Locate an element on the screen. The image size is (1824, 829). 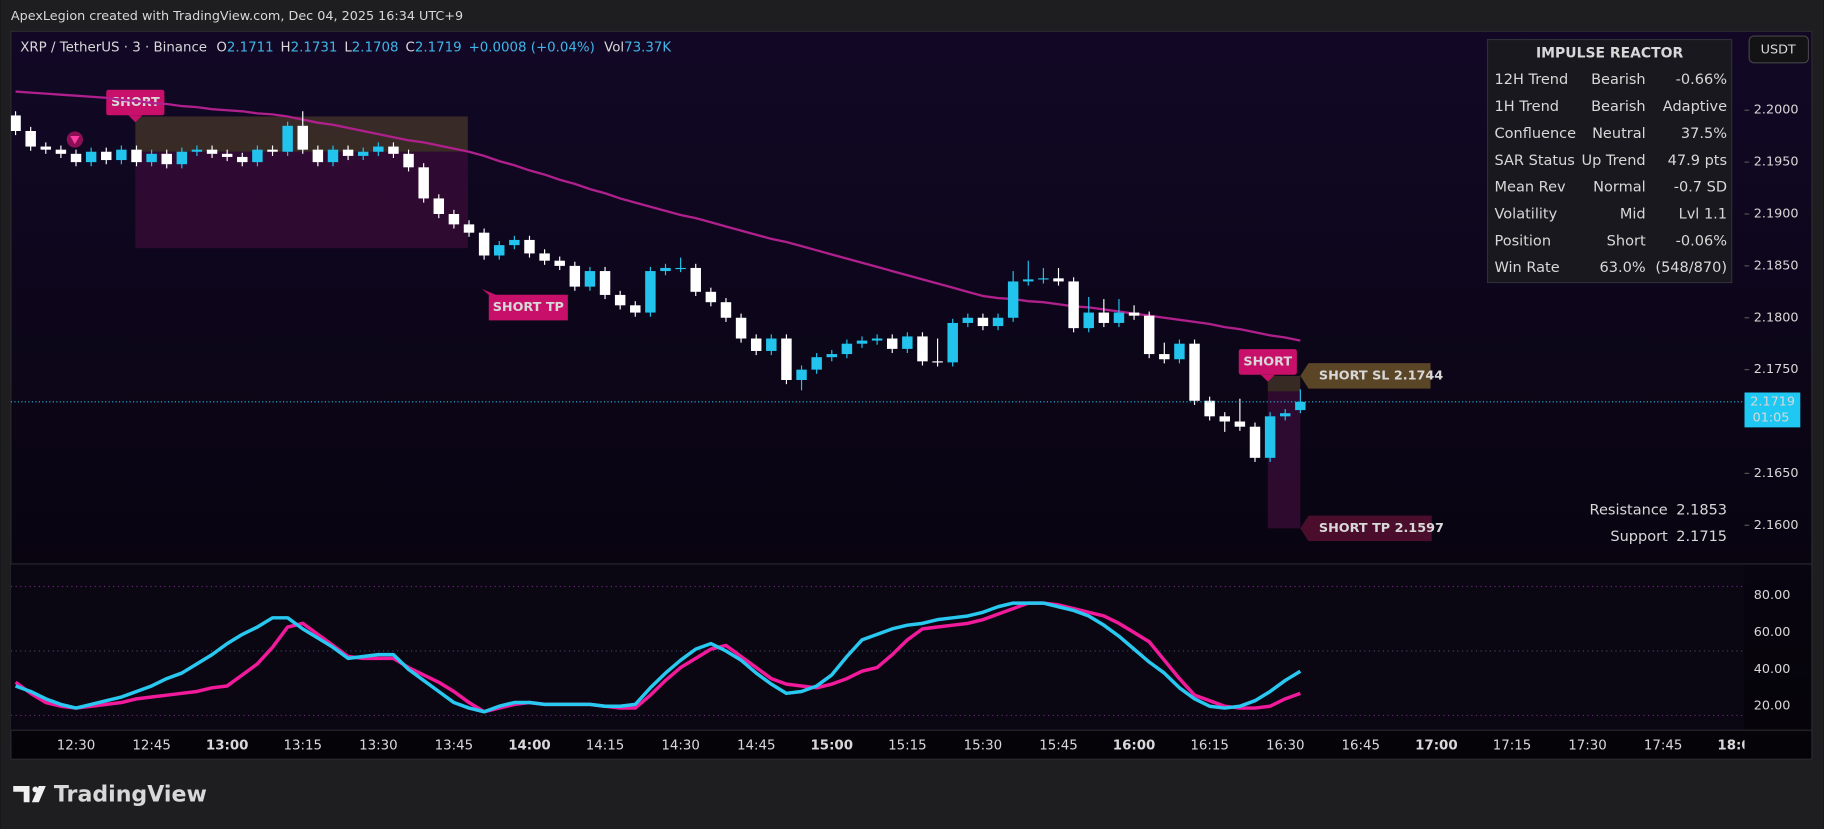
x-tick-label: 14:45 is located at coordinates (756, 745).